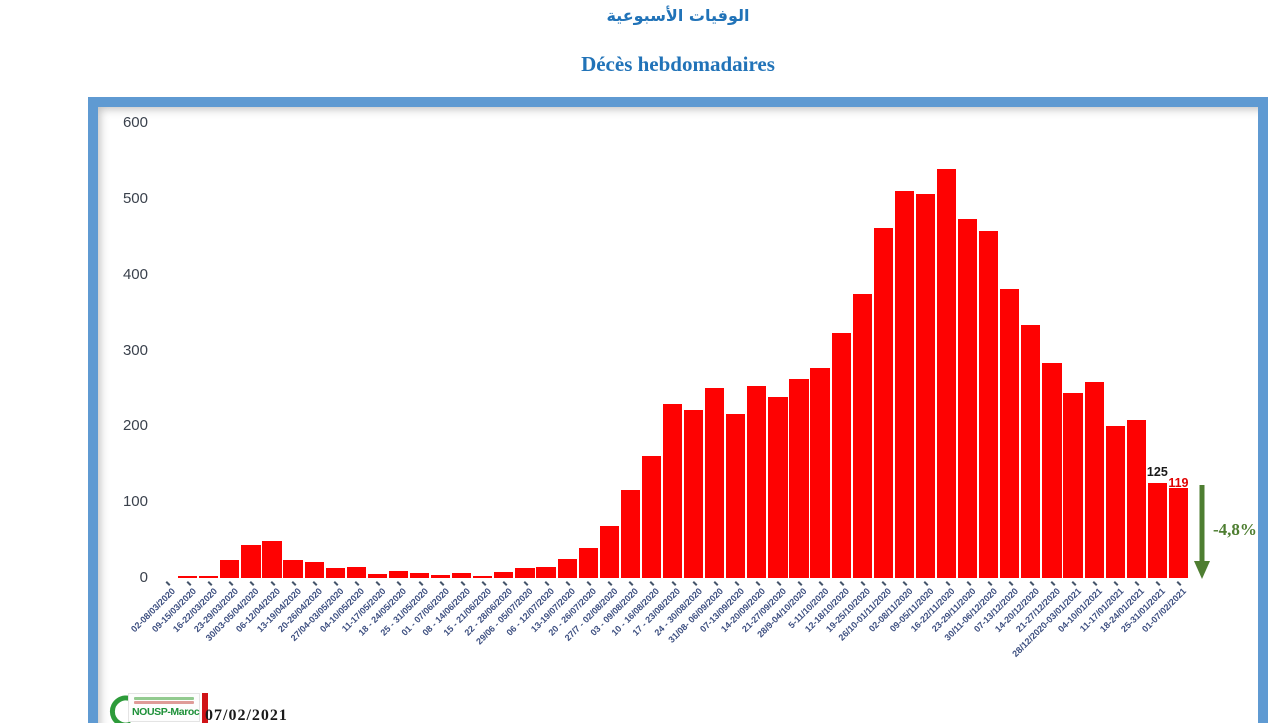  Describe the element at coordinates (135, 274) in the screenshot. I see `y-axis-tick-label: 400` at that location.